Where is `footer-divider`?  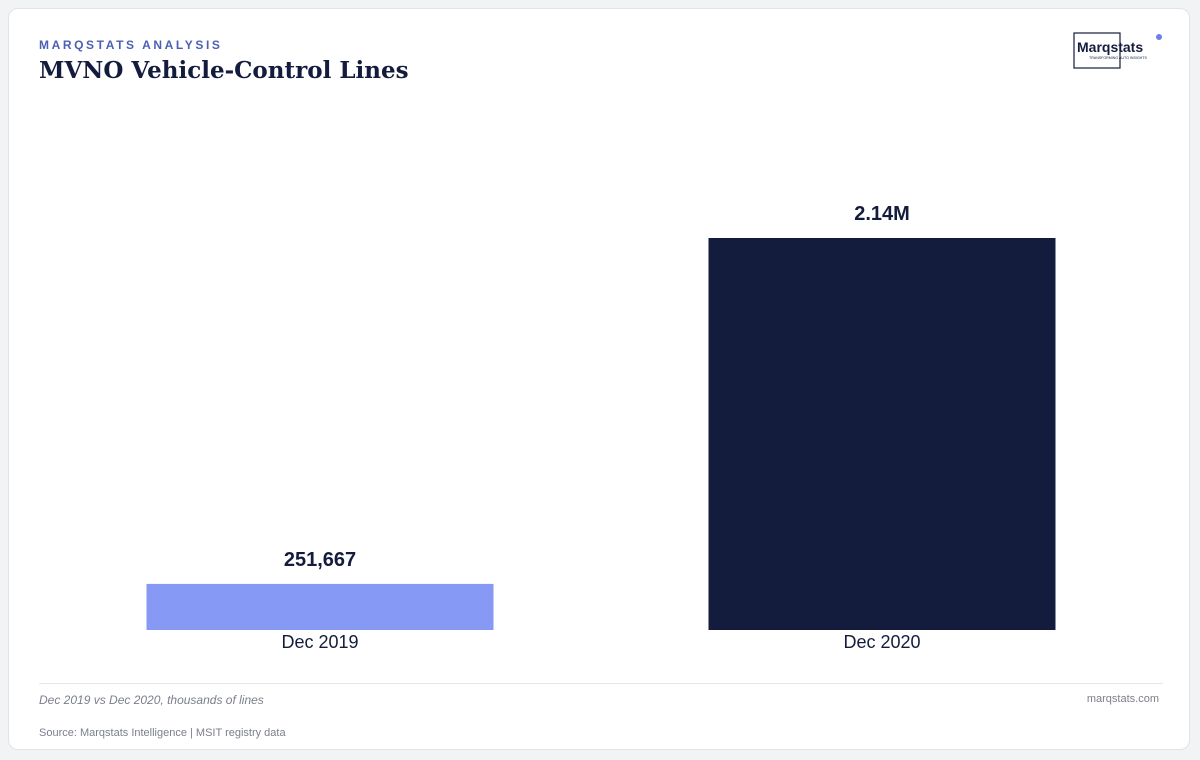 footer-divider is located at coordinates (601, 683).